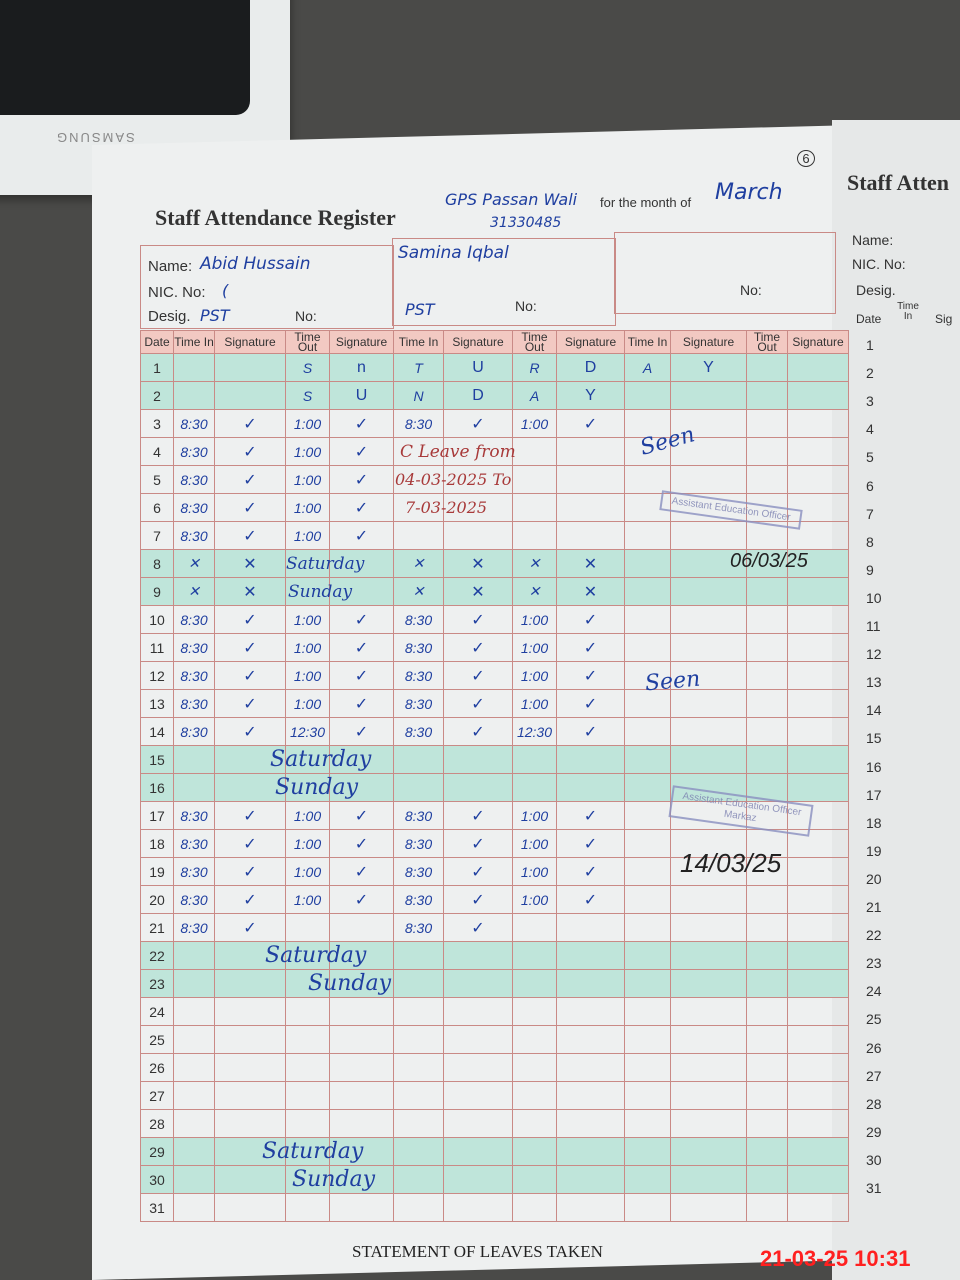  What do you see at coordinates (420, 309) in the screenshot?
I see `staff-2-desig: PST` at bounding box center [420, 309].